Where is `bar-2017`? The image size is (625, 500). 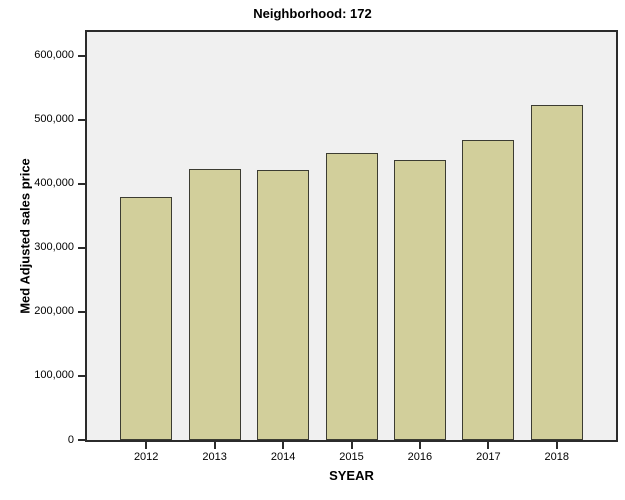
bar-2017 is located at coordinates (488, 290).